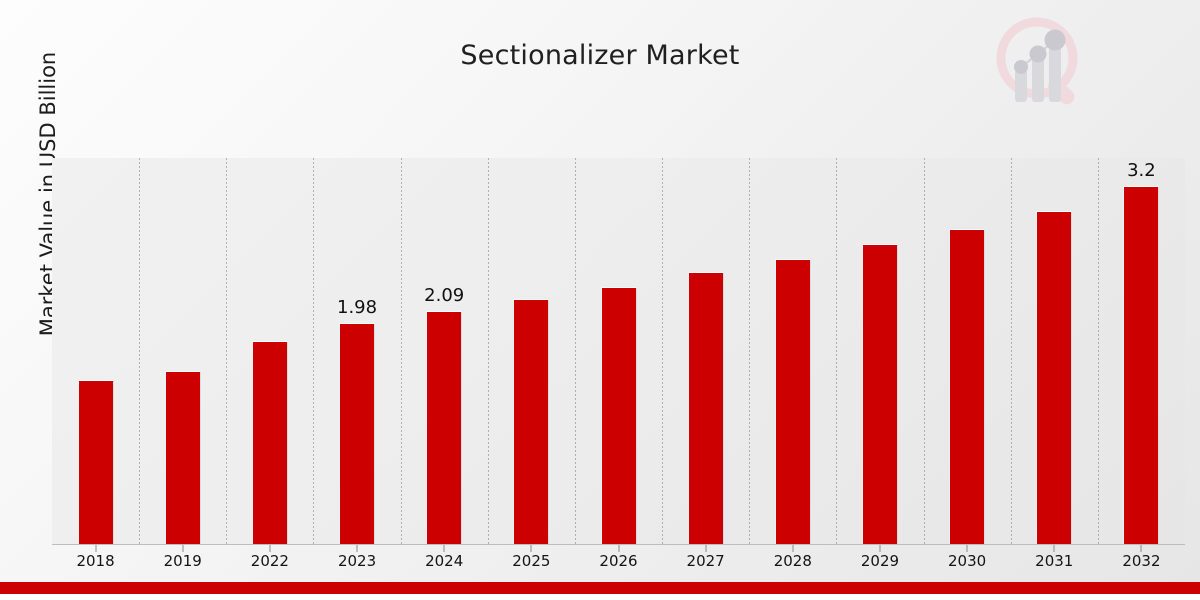  What do you see at coordinates (1037, 64) in the screenshot?
I see `magnifier-bar-chart-logo` at bounding box center [1037, 64].